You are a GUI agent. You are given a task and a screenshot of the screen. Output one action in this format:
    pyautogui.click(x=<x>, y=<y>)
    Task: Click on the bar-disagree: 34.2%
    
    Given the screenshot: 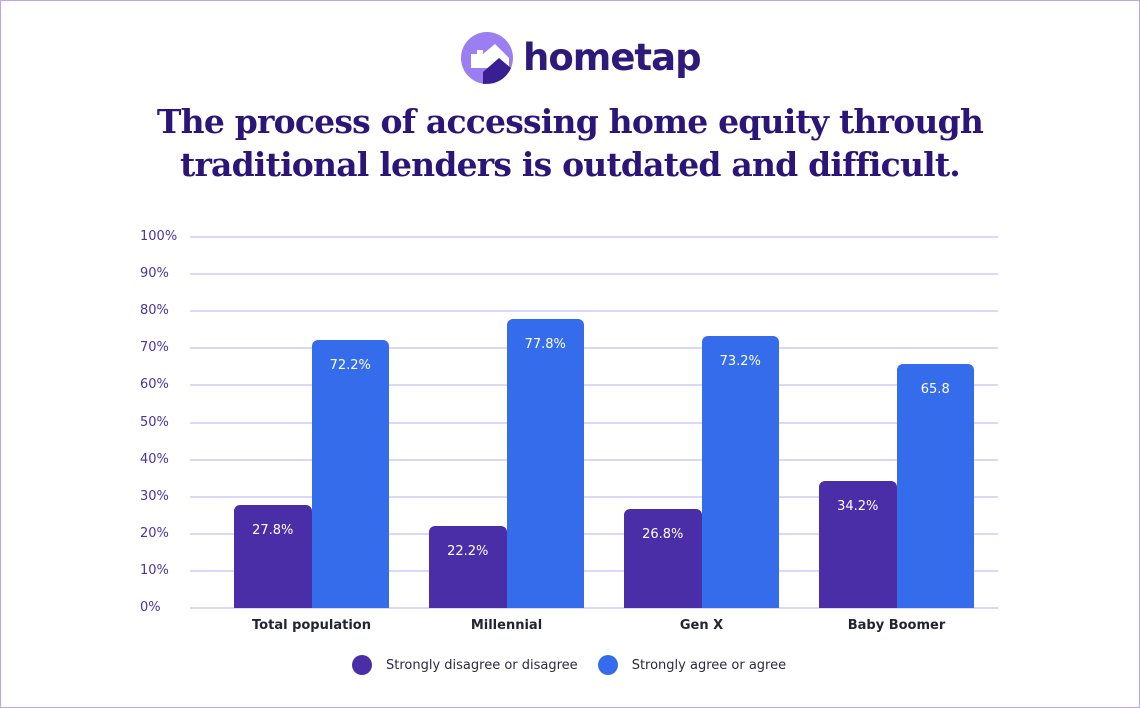 What is the action you would take?
    pyautogui.click(x=858, y=544)
    